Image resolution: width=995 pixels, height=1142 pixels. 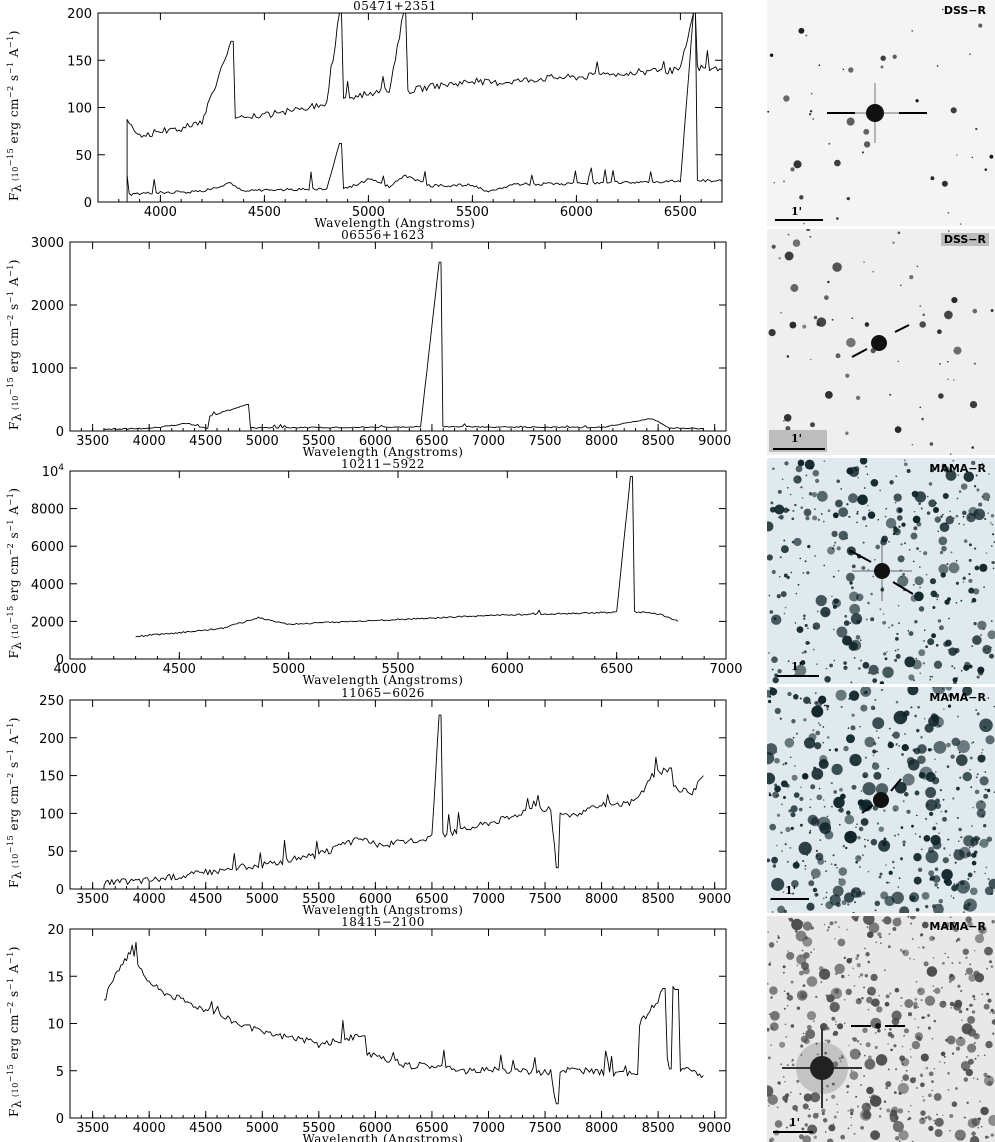 I want to click on x-axis-label: Wavelength (Angstroms), so click(x=383, y=452).